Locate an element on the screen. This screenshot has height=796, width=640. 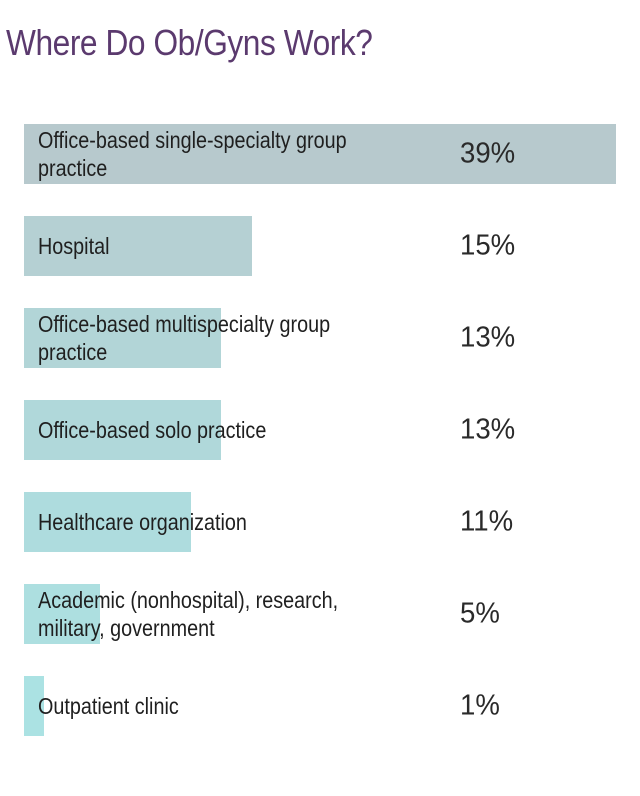
chart-title: Where Do Ob/Gyns Work? is located at coordinates (189, 42).